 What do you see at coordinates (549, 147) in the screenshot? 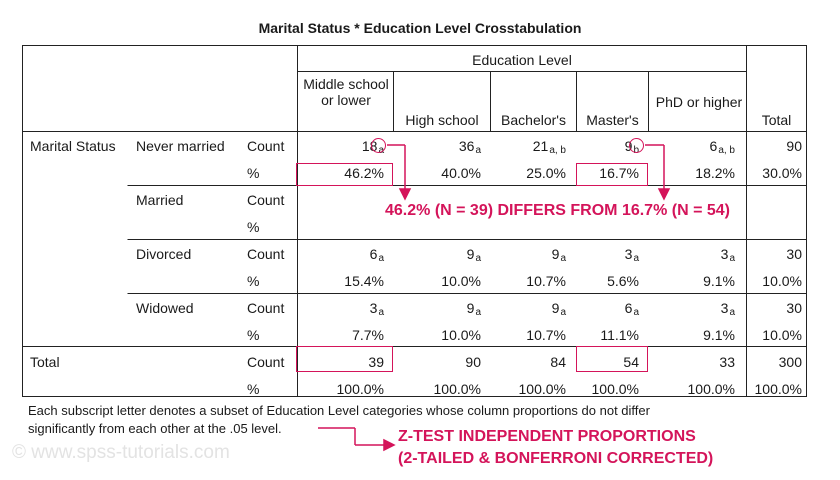
I see `cell-value: 21a, b` at bounding box center [549, 147].